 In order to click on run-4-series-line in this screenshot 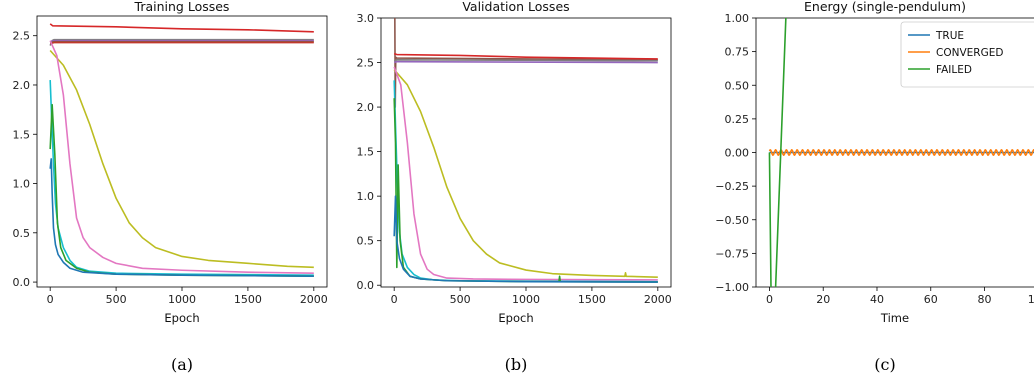, I will do `click(525, 62)`.